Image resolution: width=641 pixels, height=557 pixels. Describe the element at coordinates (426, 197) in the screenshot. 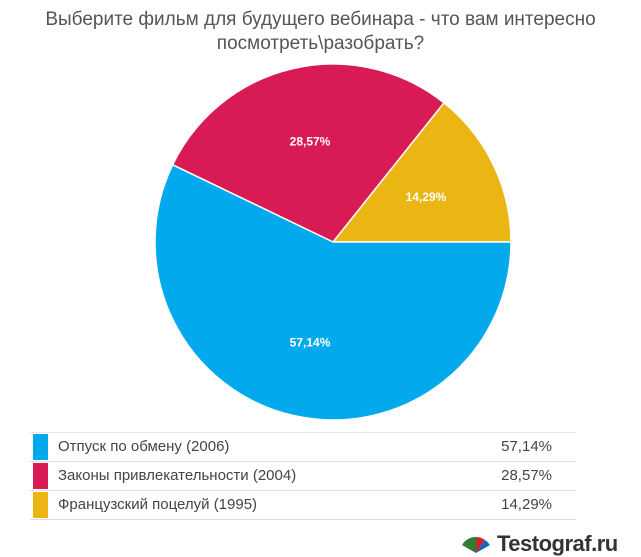

I see `slice-label: 14,29%` at that location.